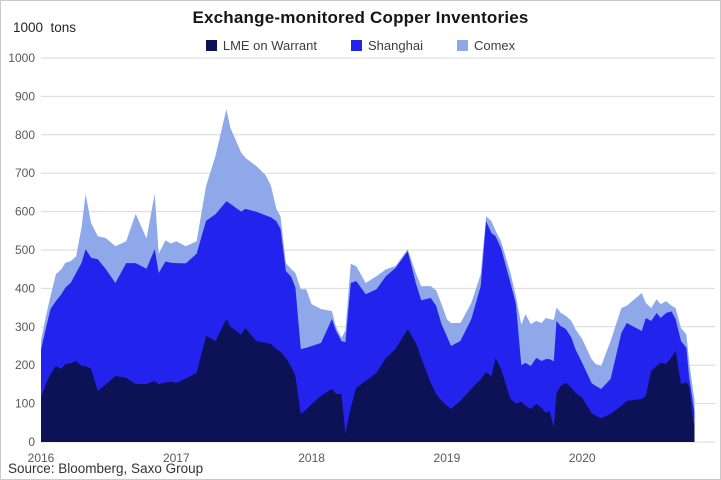  What do you see at coordinates (25, 173) in the screenshot?
I see `y-tick-label: 700` at bounding box center [25, 173].